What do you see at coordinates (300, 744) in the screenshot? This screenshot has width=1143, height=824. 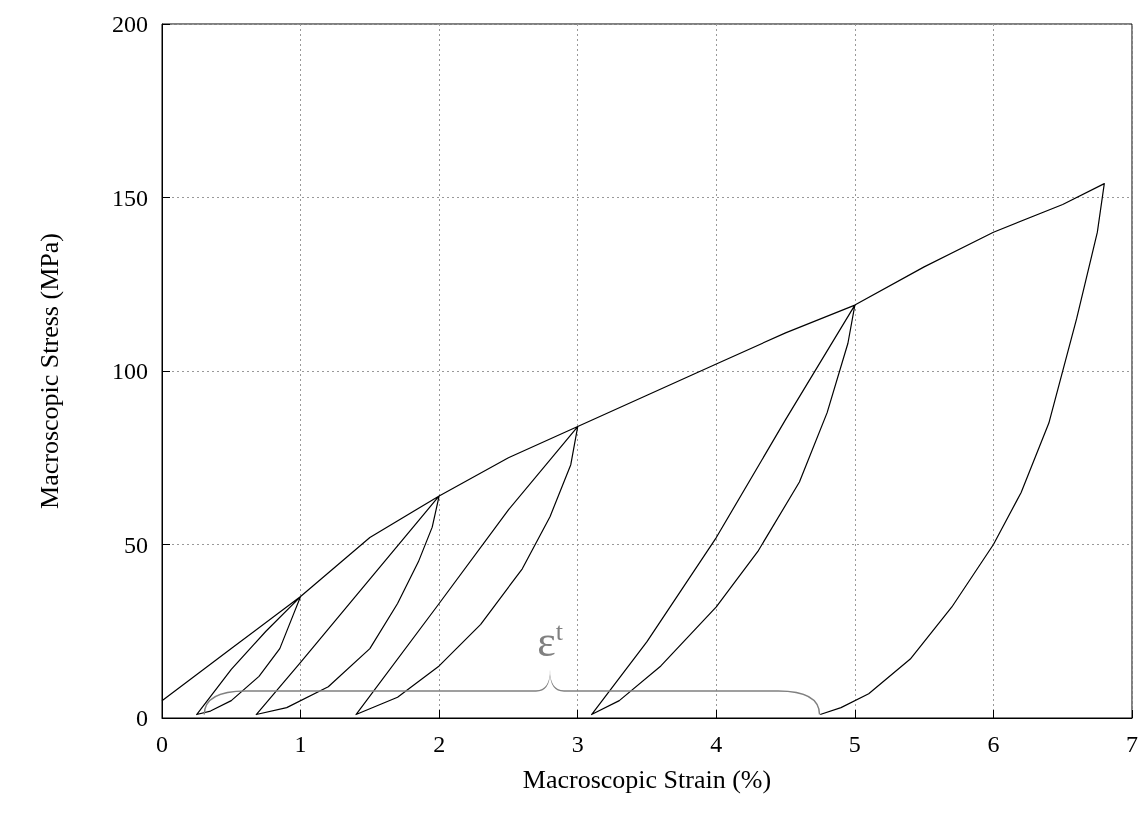 I see `x-tick-label: 1` at bounding box center [300, 744].